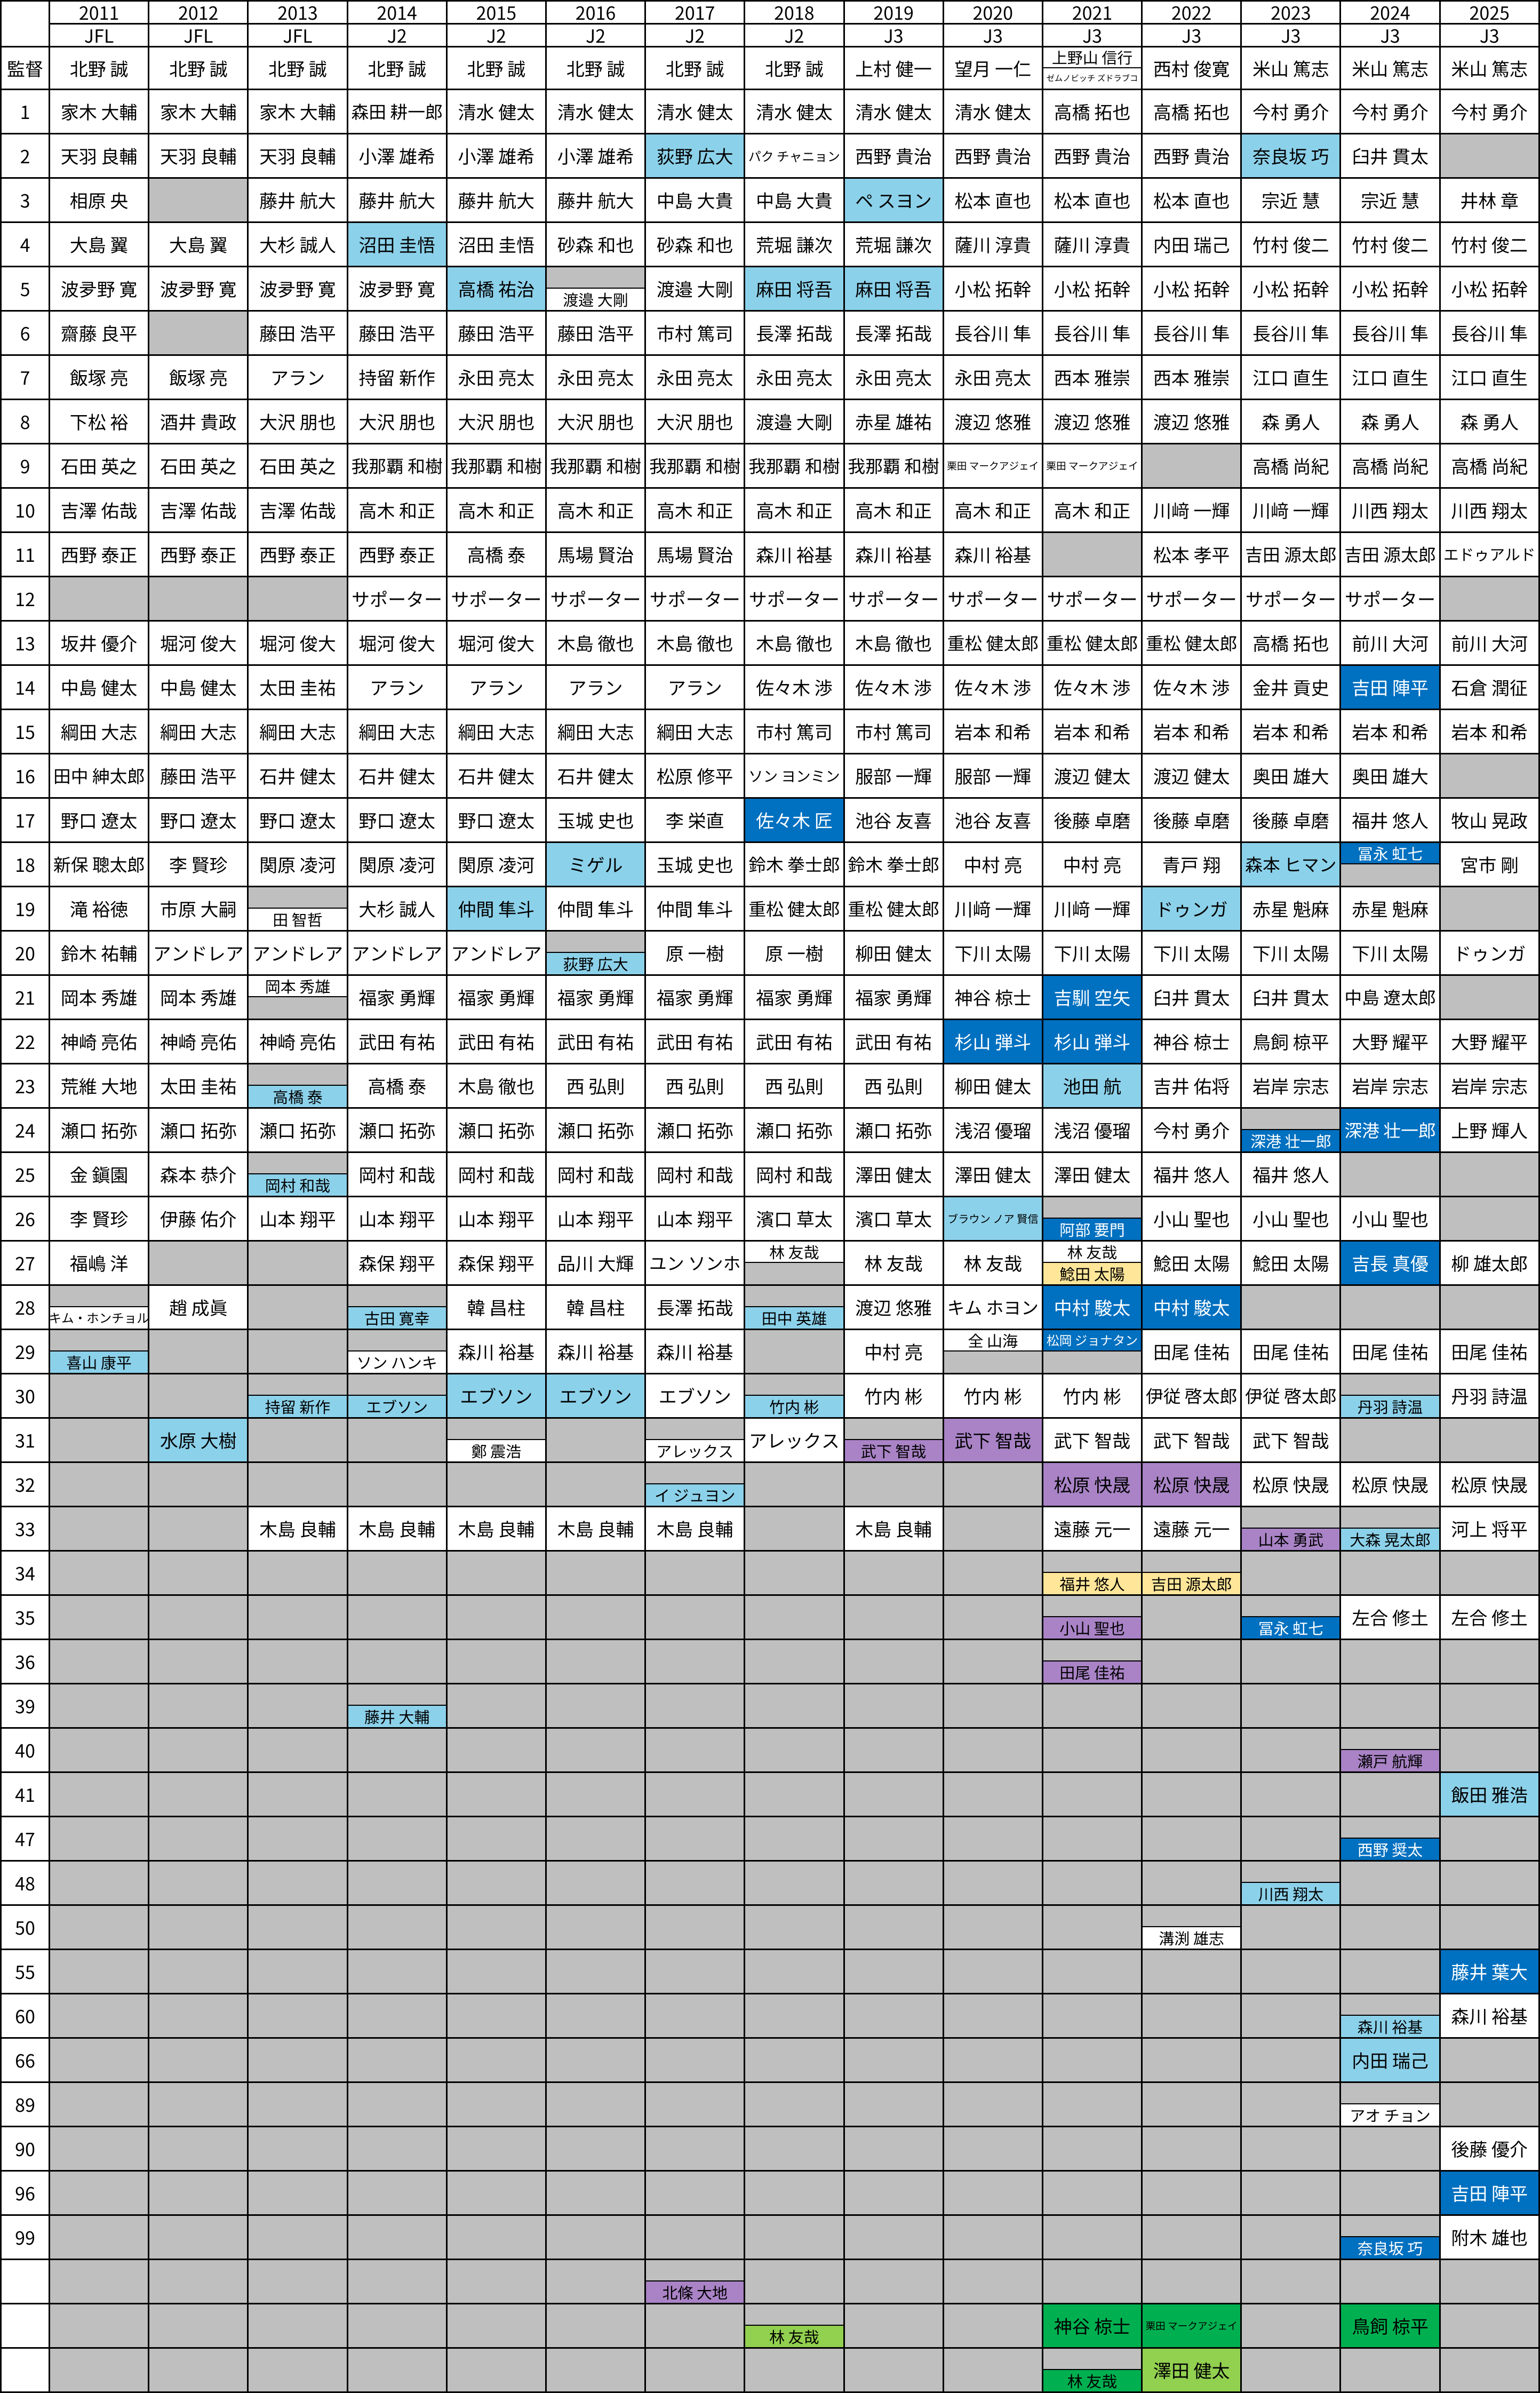 This screenshot has height=2393, width=1540. I want to click on cell-text: 重松 健太郎, so click(993, 642).